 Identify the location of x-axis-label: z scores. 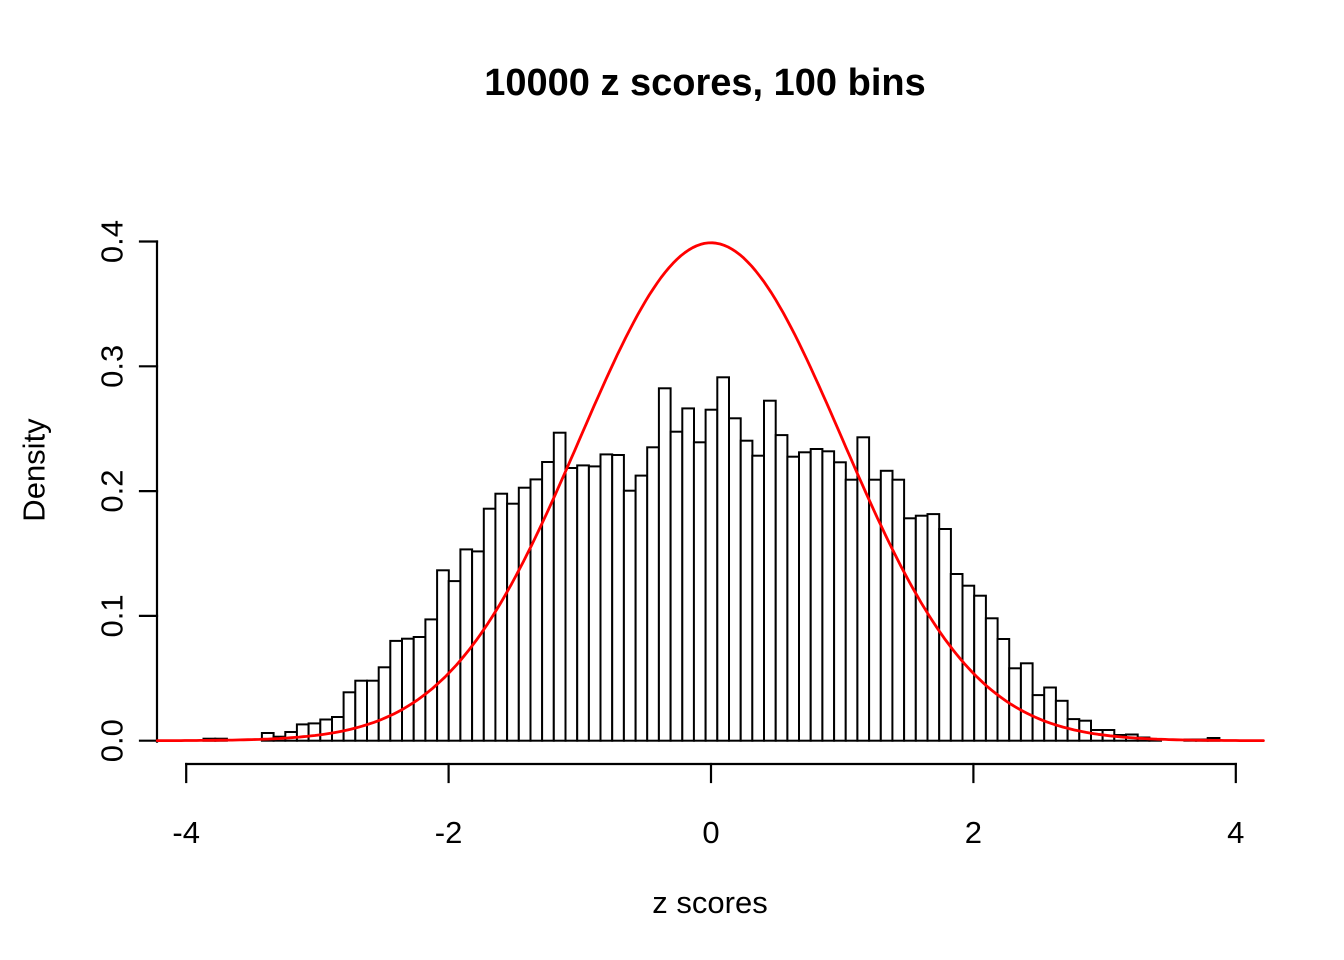
(709, 902).